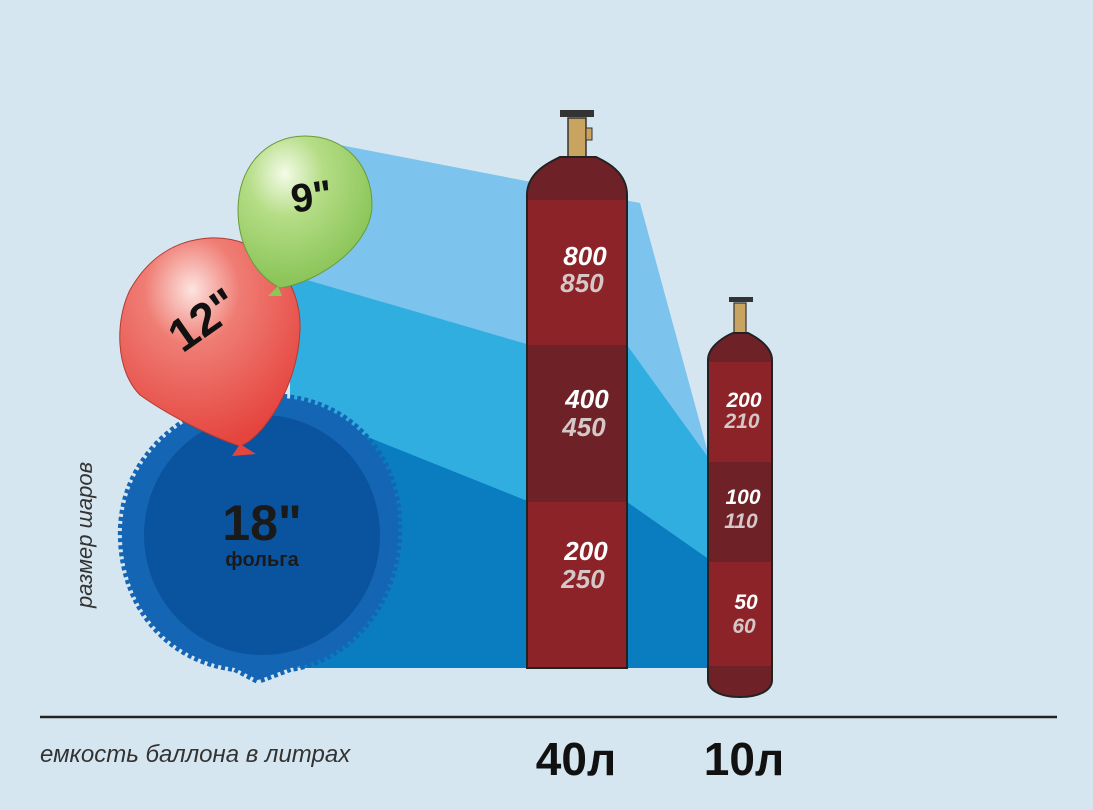 The height and width of the screenshot is (810, 1093). Describe the element at coordinates (586, 399) in the screenshot. I see `cyl40-s2-primary: 400` at that location.